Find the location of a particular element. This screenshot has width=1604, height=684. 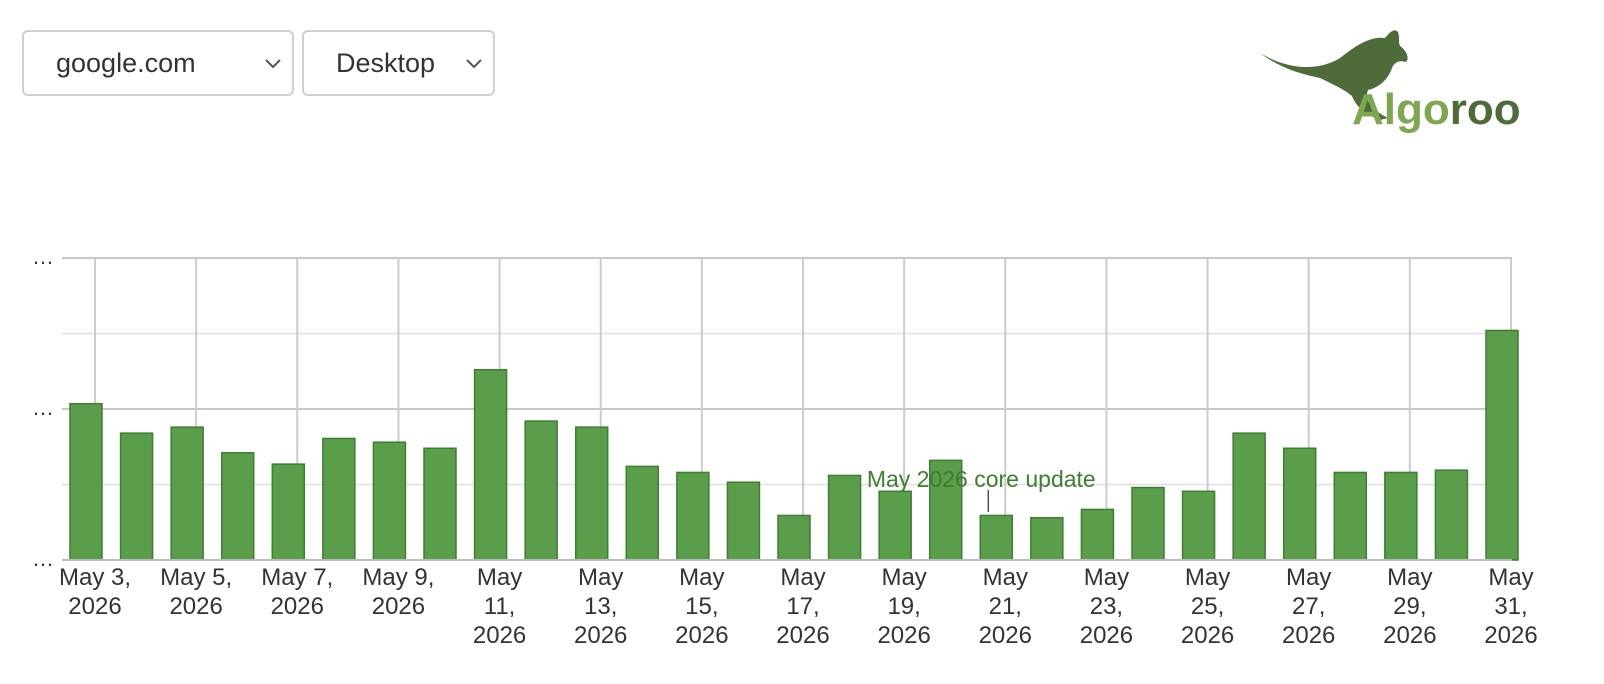

x-tick-label: May 9, 2026 is located at coordinates (398, 592).